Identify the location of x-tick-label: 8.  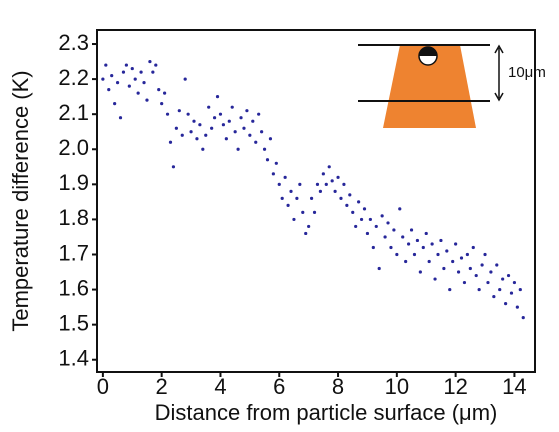
(338, 386).